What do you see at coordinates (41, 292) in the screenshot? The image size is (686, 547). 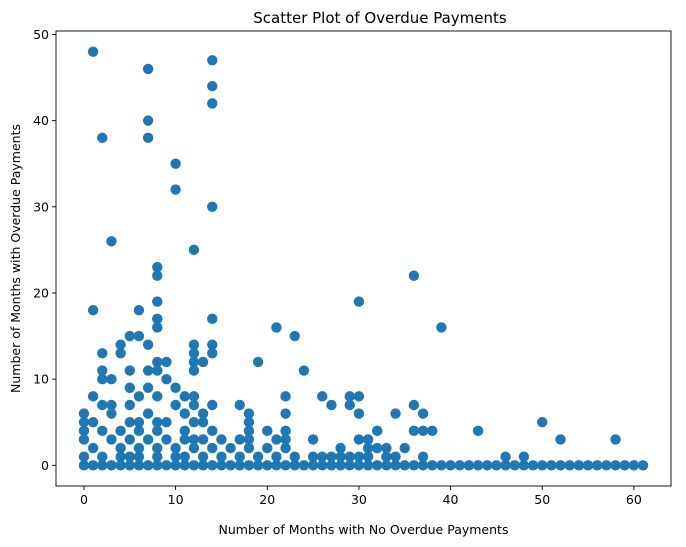 I see `y-tick-label: 20` at bounding box center [41, 292].